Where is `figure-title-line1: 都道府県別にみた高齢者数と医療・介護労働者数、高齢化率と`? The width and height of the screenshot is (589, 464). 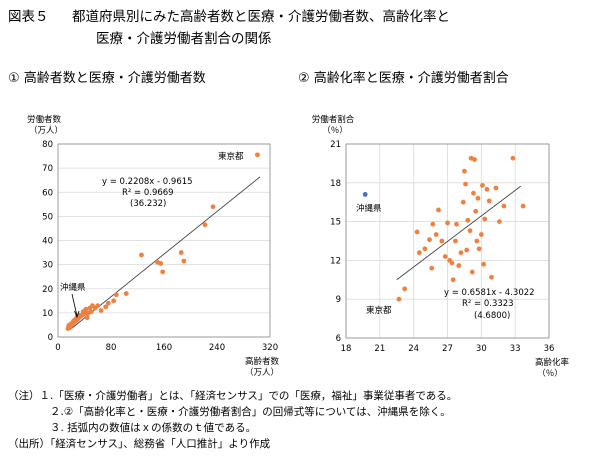 figure-title-line1: 都道府県別にみた高齢者数と医療・介護労働者数、高齢化率と is located at coordinates (261, 17).